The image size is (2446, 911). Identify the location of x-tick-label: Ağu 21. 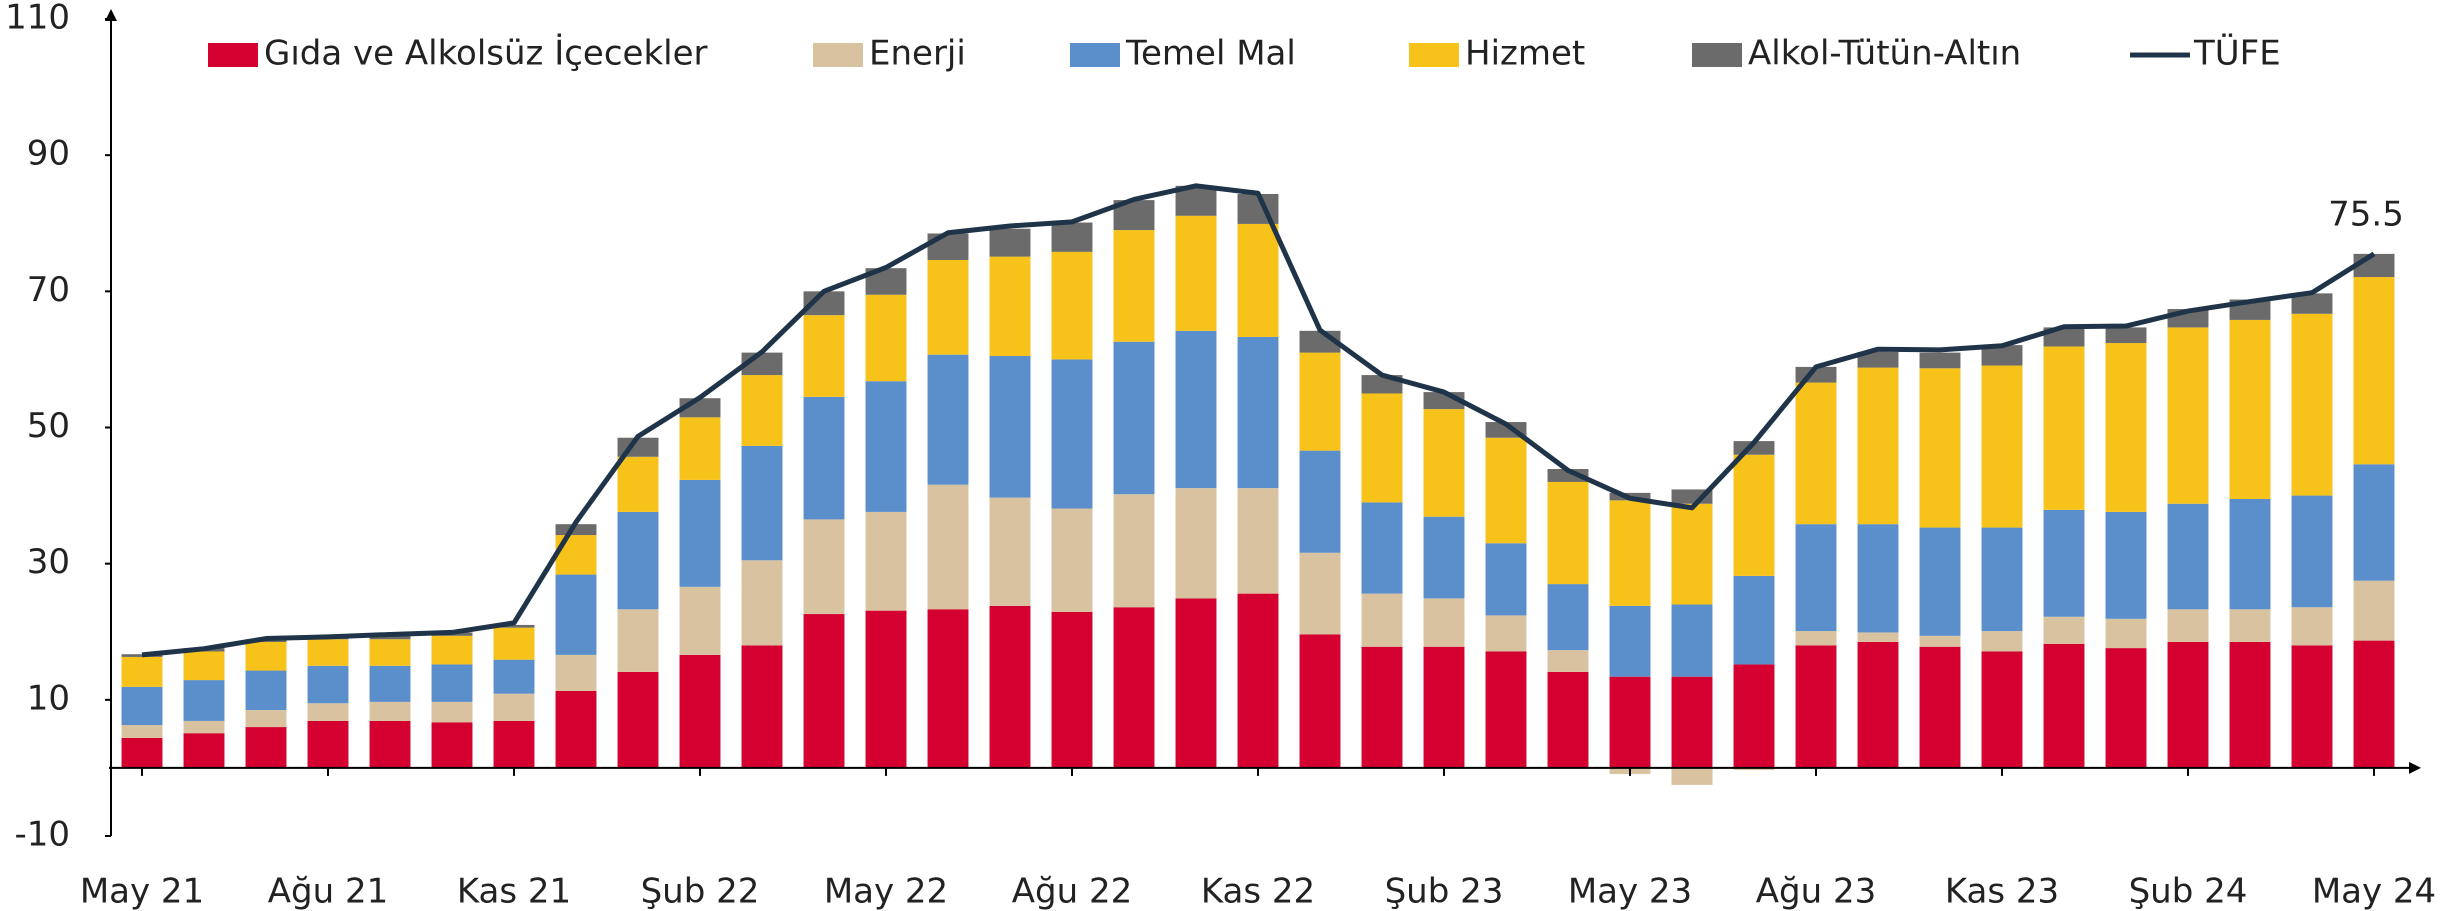
(328, 891).